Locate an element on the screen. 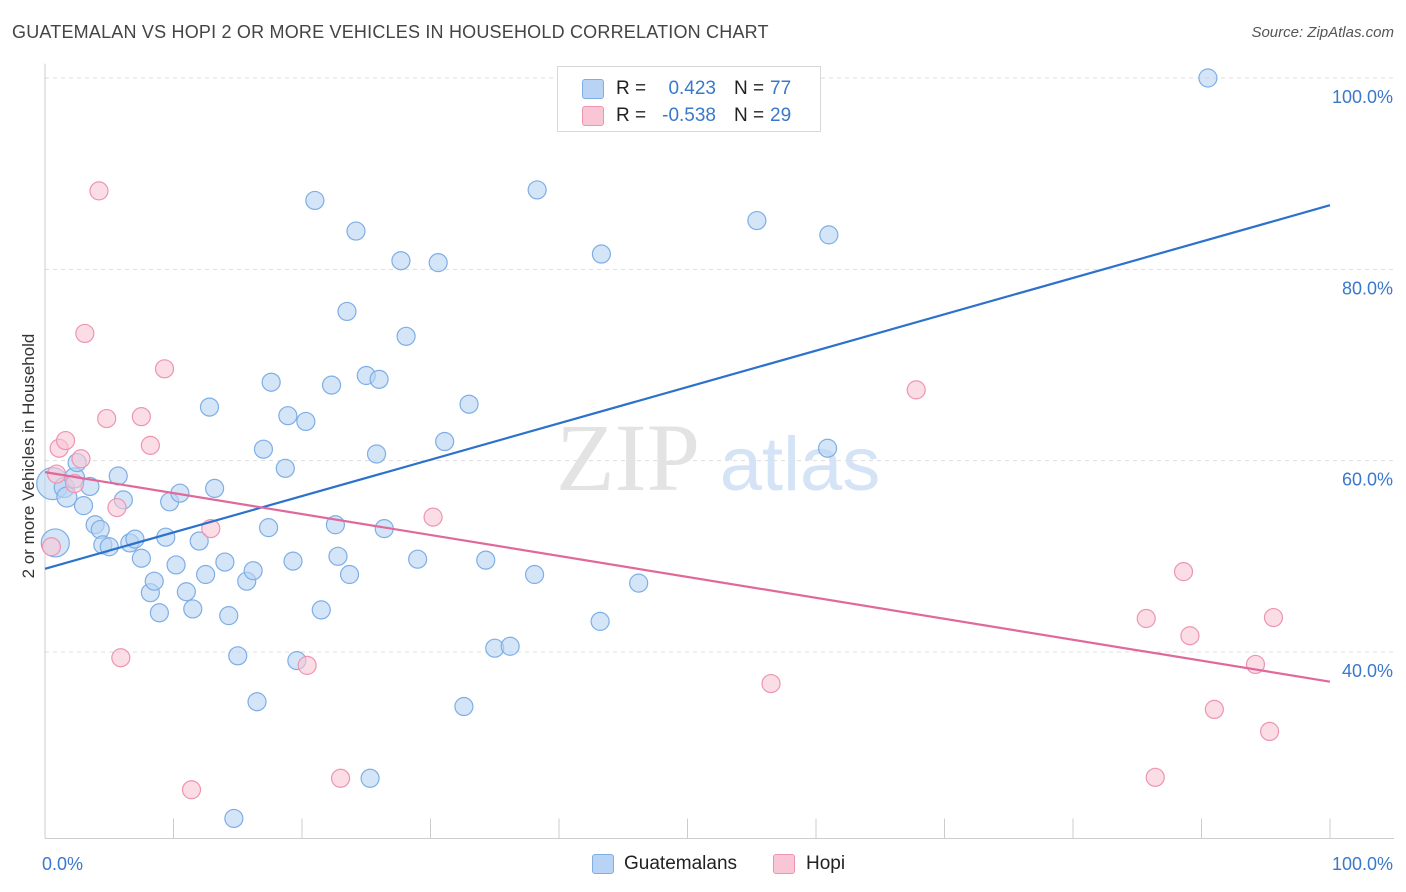 This screenshot has height=892, width=1406. y-axis-label: 2 or more Vehicles in Household is located at coordinates (28, 456).